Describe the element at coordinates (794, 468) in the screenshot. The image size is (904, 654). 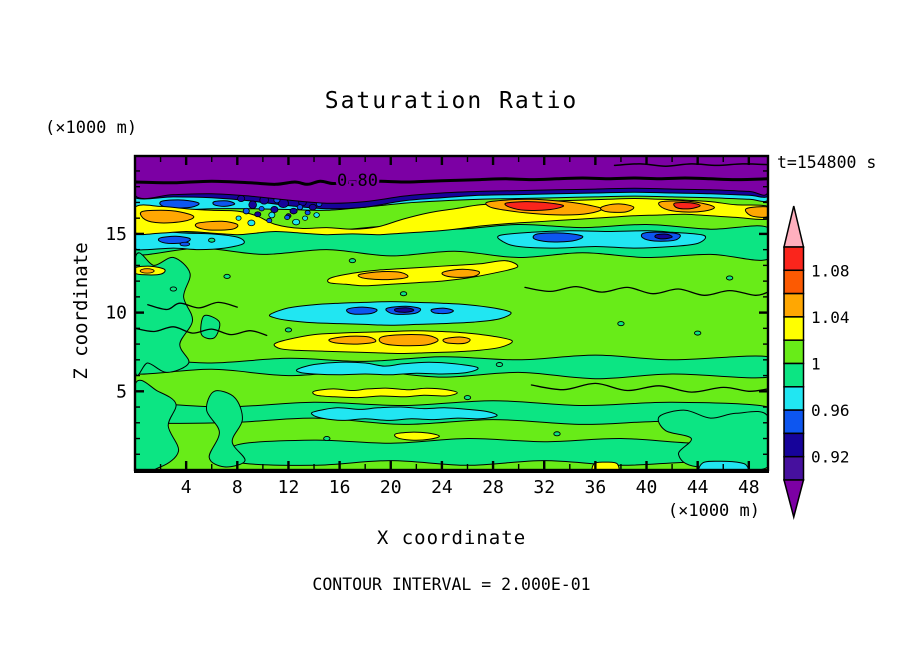
I see `colorbar-segment-indigo` at that location.